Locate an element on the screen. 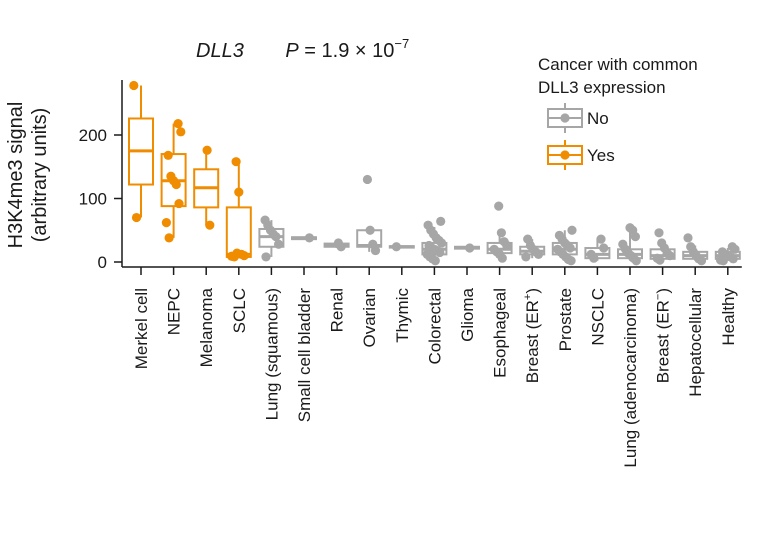 The width and height of the screenshot is (763, 537). x-tick-label: Ovarian is located at coordinates (369, 318).